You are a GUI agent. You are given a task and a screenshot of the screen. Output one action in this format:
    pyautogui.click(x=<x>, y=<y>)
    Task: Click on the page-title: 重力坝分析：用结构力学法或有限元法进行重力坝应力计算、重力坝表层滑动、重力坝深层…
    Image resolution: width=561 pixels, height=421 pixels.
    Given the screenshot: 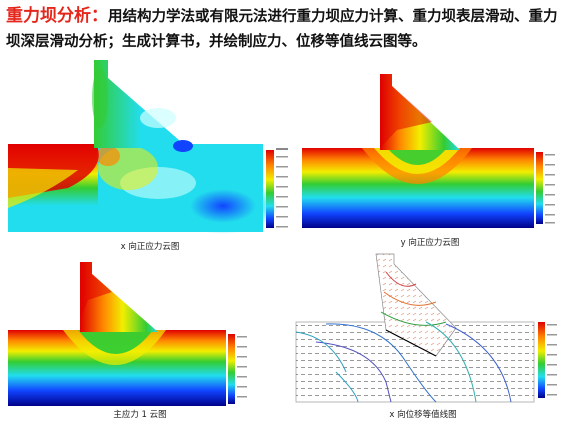 What is the action you would take?
    pyautogui.click(x=282, y=29)
    